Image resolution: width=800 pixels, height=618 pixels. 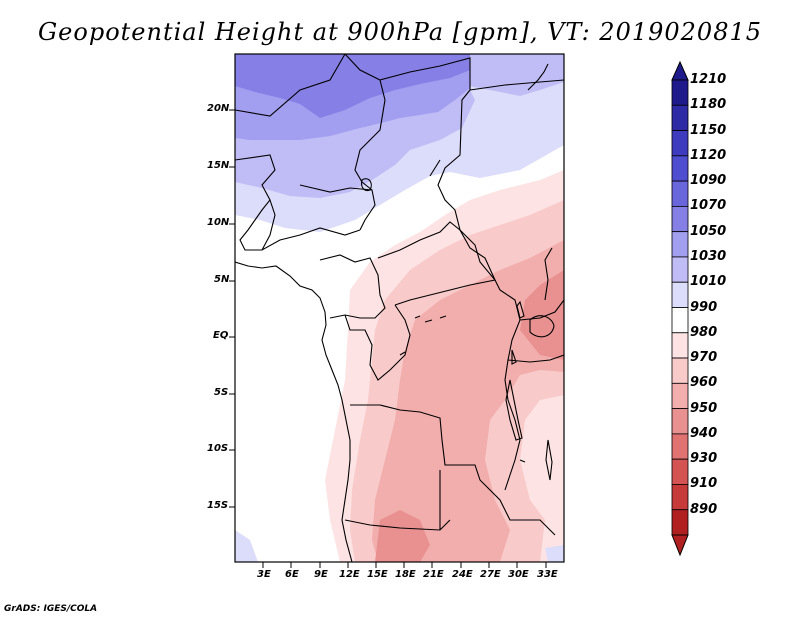 I want to click on lake-victoria, so click(x=542, y=326).